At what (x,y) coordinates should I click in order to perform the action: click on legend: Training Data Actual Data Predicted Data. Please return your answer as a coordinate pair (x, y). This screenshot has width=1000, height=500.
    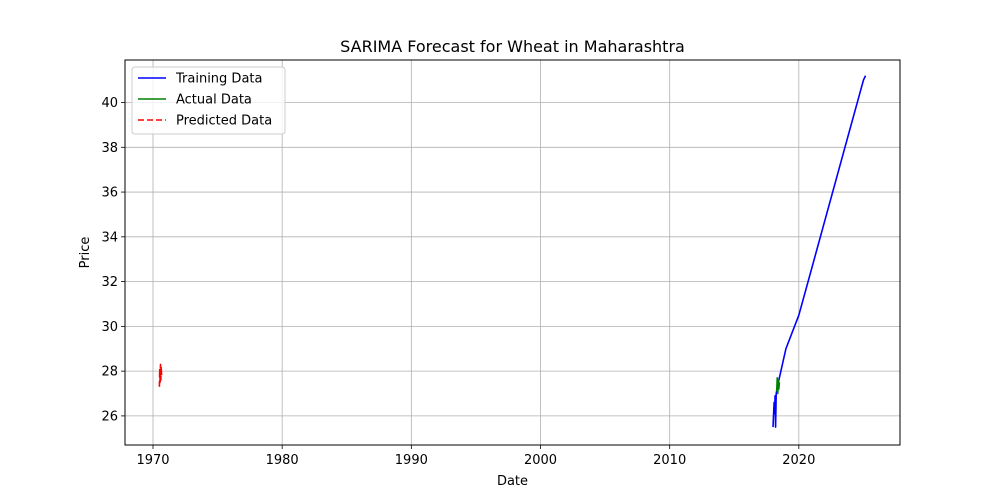
    Looking at the image, I should click on (208, 100).